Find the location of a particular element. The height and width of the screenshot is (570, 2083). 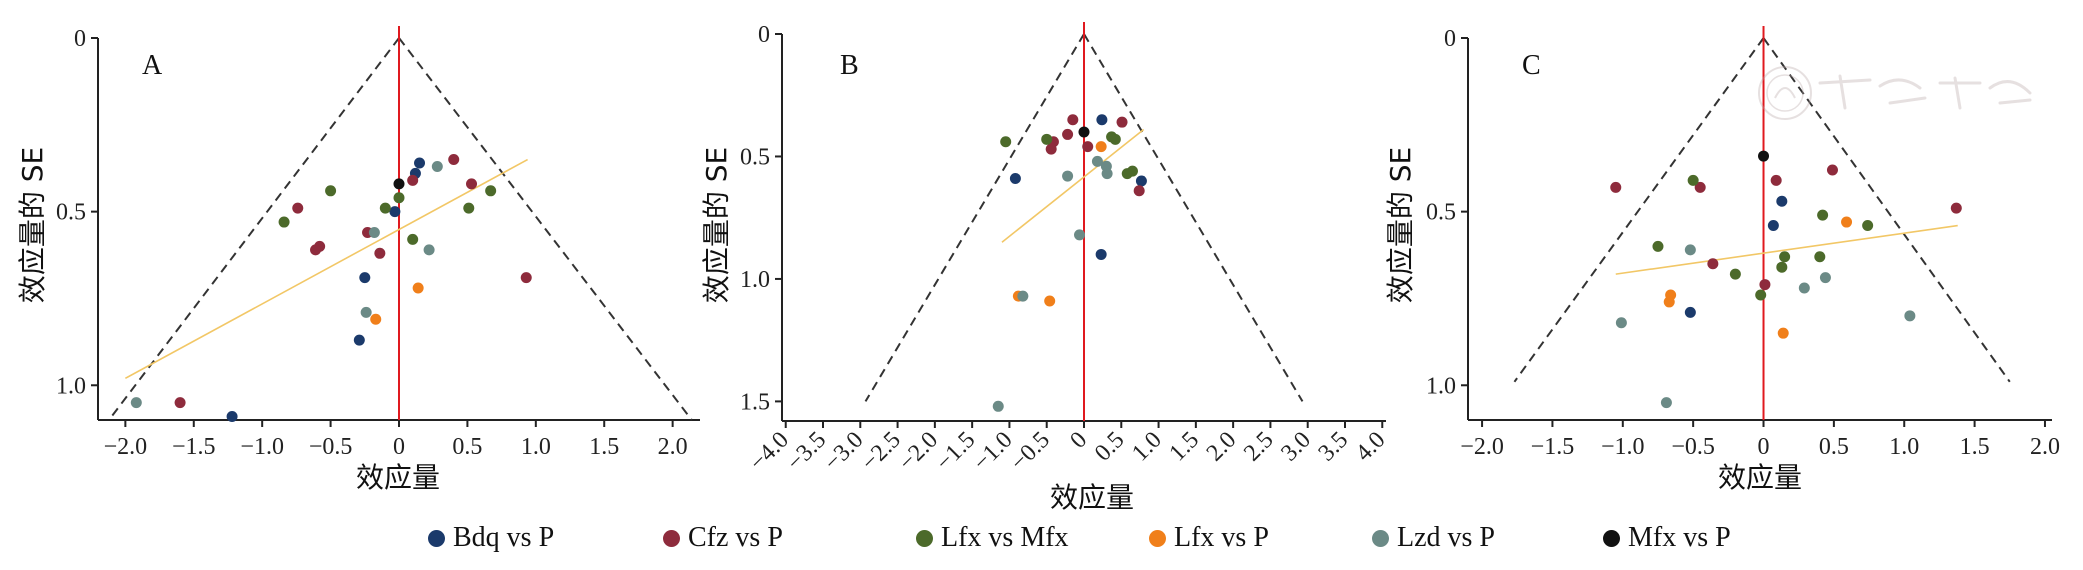

legend-item-mfx: Mfx vs P is located at coordinates (1667, 538).